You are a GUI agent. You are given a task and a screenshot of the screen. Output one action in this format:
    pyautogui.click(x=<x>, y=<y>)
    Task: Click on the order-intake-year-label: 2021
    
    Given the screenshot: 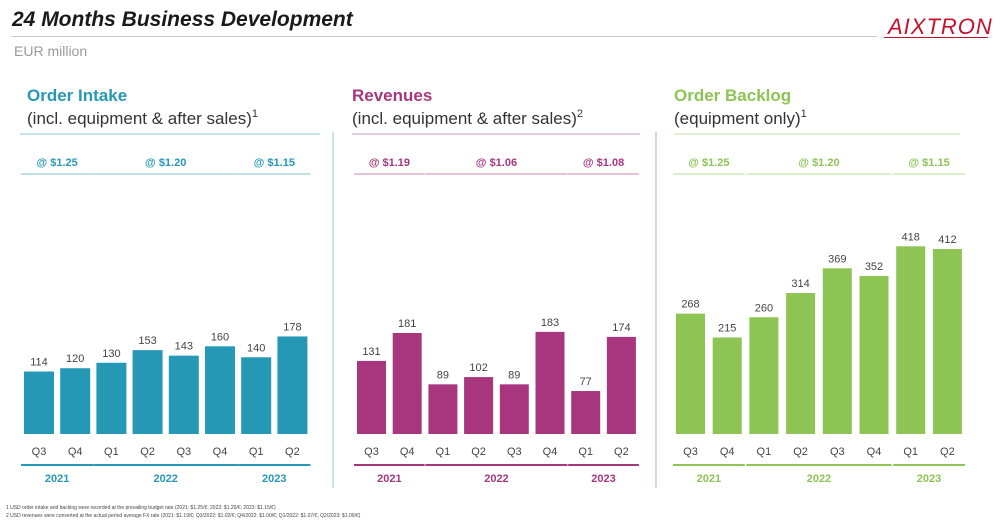 What is the action you would take?
    pyautogui.click(x=57, y=479)
    